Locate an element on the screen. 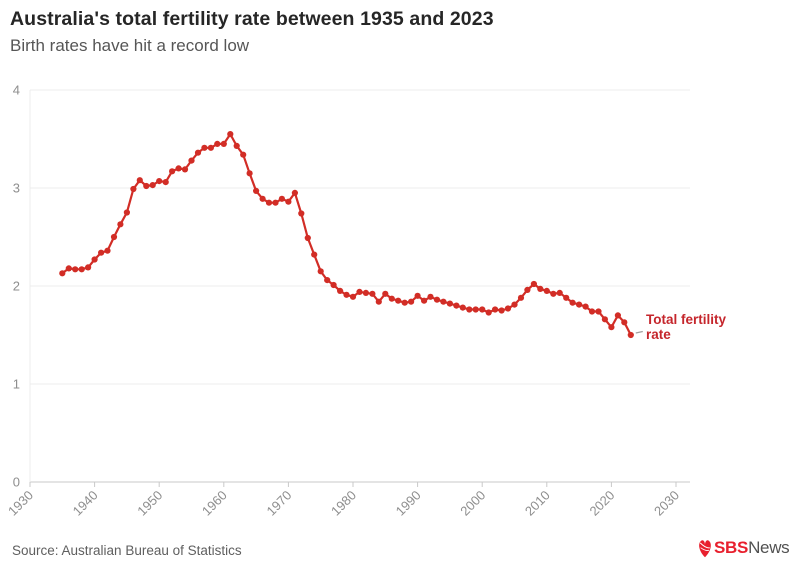 This screenshot has height=575, width=794. news-logo-text: News is located at coordinates (769, 547).